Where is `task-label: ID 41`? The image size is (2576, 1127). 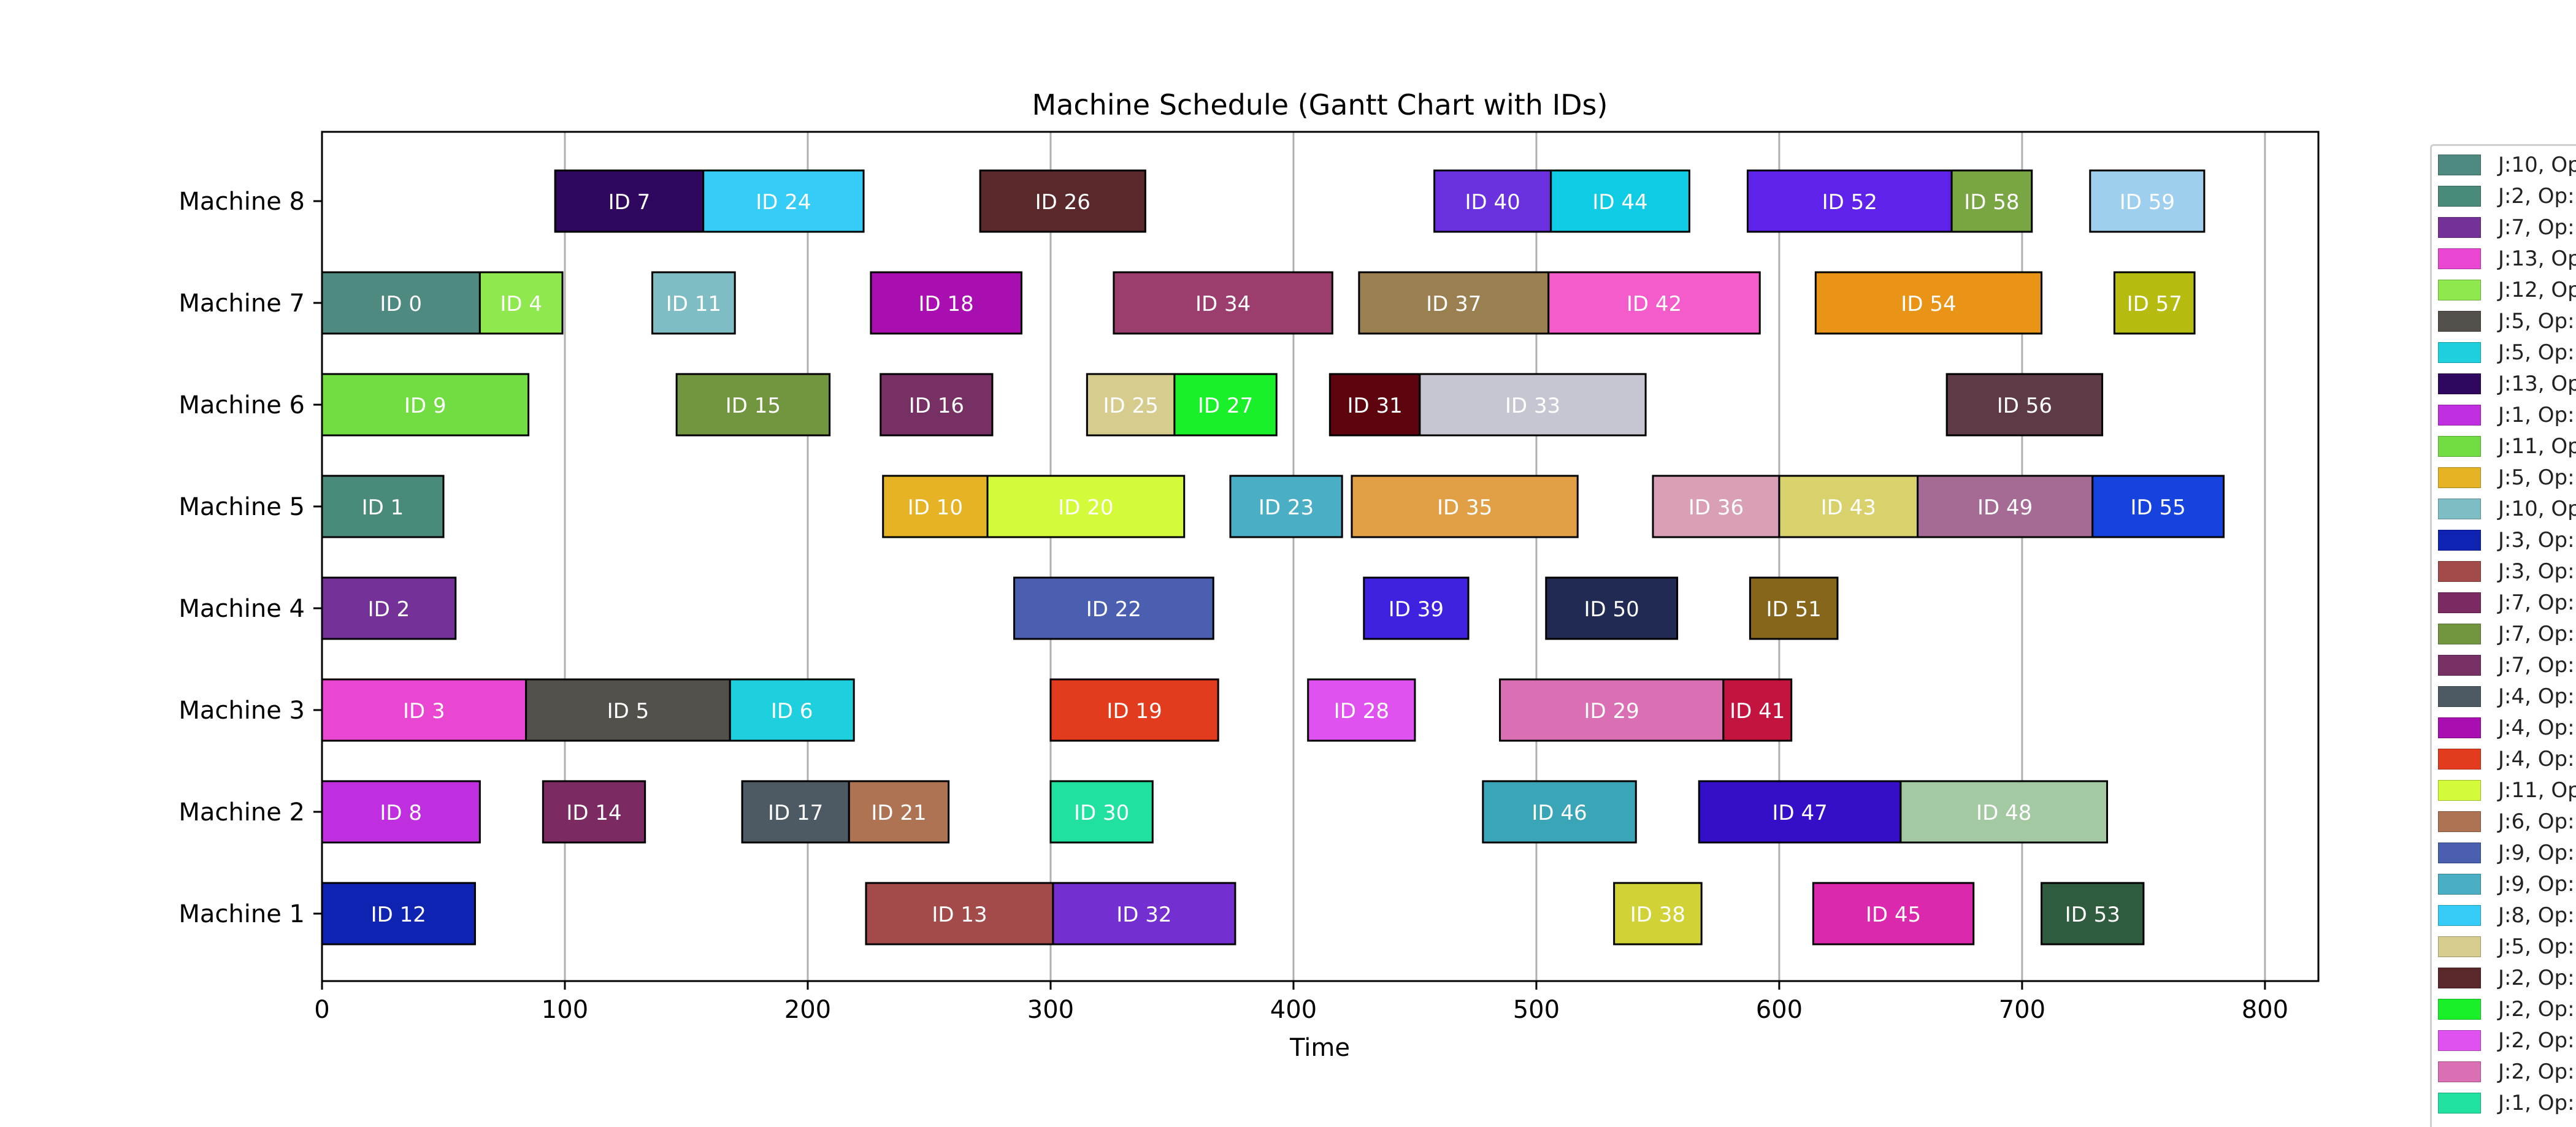
task-label: ID 41 is located at coordinates (1757, 711).